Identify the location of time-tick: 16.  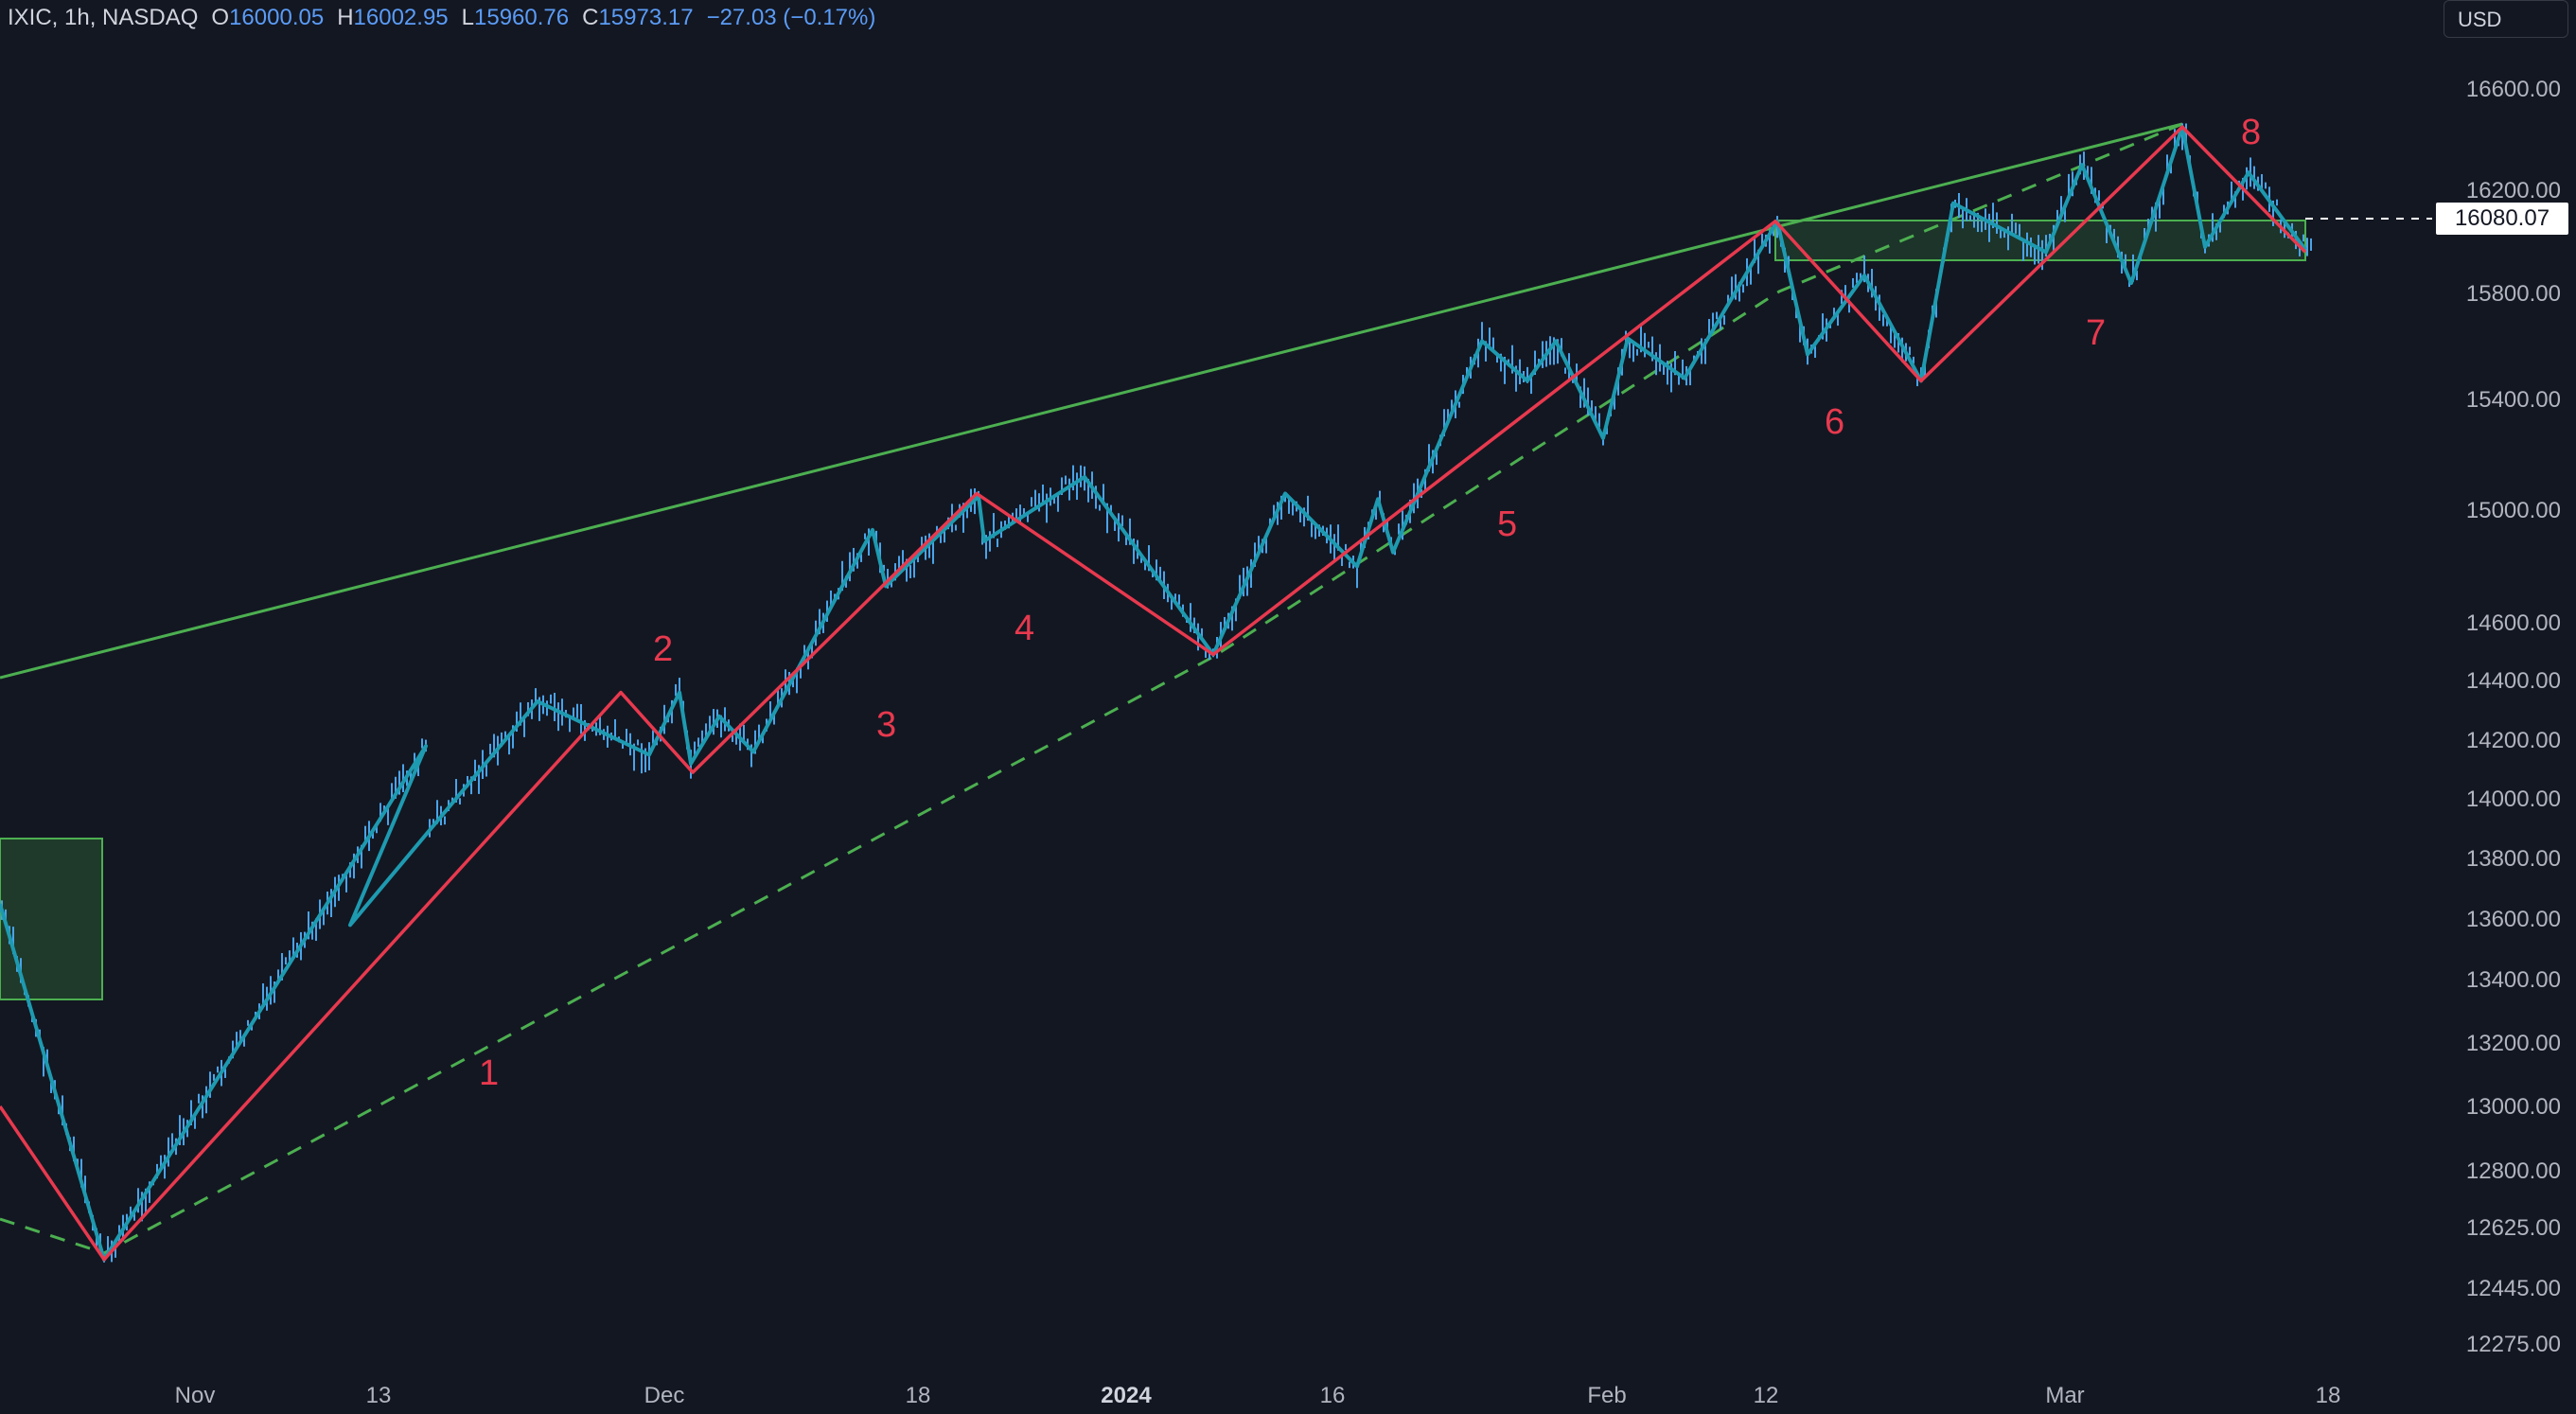
(1333, 1395).